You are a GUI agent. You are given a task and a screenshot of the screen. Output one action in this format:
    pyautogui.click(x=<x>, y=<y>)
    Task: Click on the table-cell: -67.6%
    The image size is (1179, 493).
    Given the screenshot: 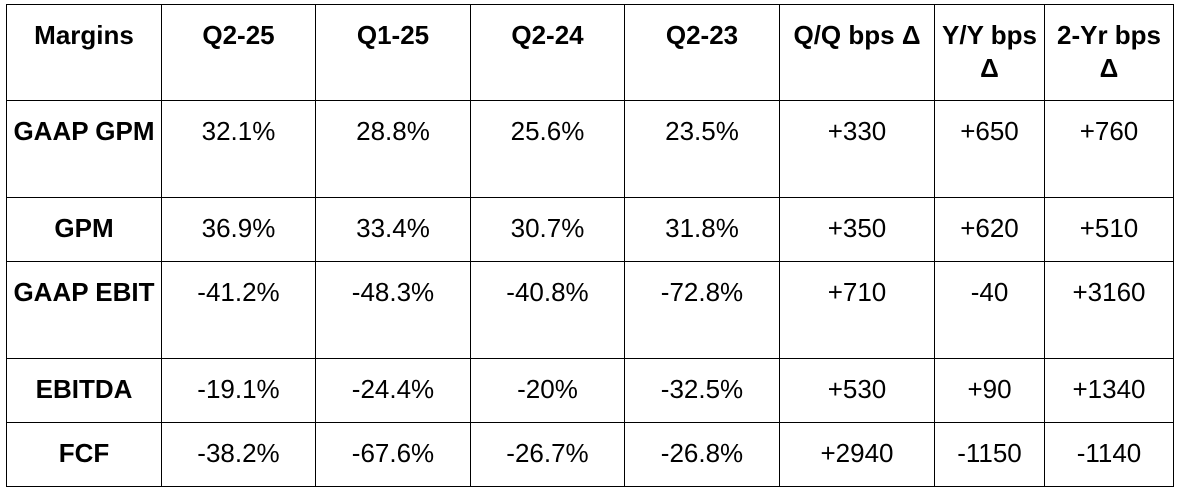 What is the action you would take?
    pyautogui.click(x=393, y=454)
    